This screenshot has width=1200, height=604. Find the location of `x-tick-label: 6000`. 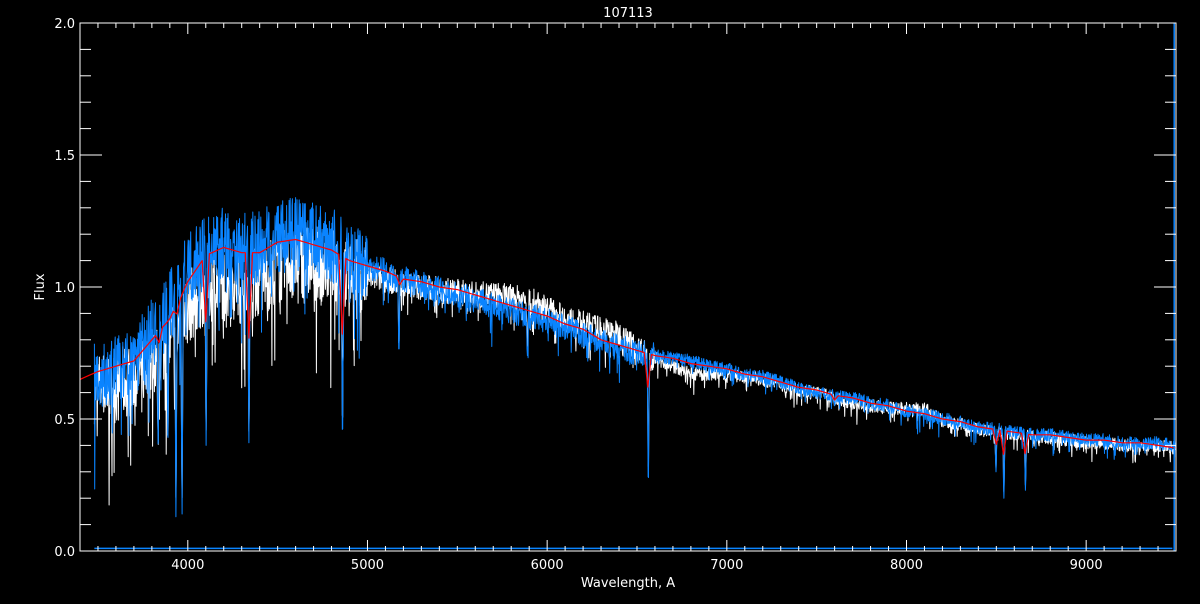

x-tick-label: 6000 is located at coordinates (547, 565).